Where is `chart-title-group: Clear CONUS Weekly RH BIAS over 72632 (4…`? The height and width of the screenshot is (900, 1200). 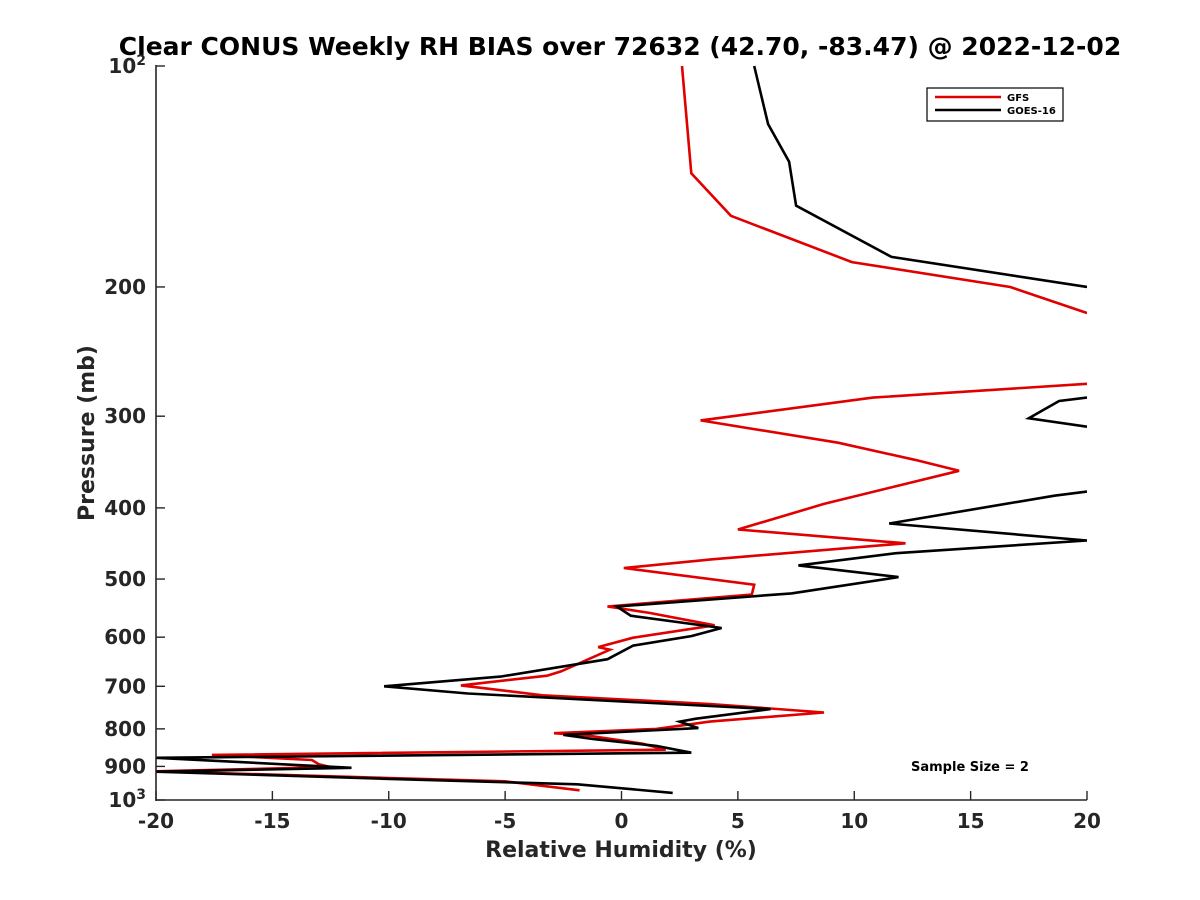
chart-title-group: Clear CONUS Weekly RH BIAS over 72632 (4… is located at coordinates (620, 46).